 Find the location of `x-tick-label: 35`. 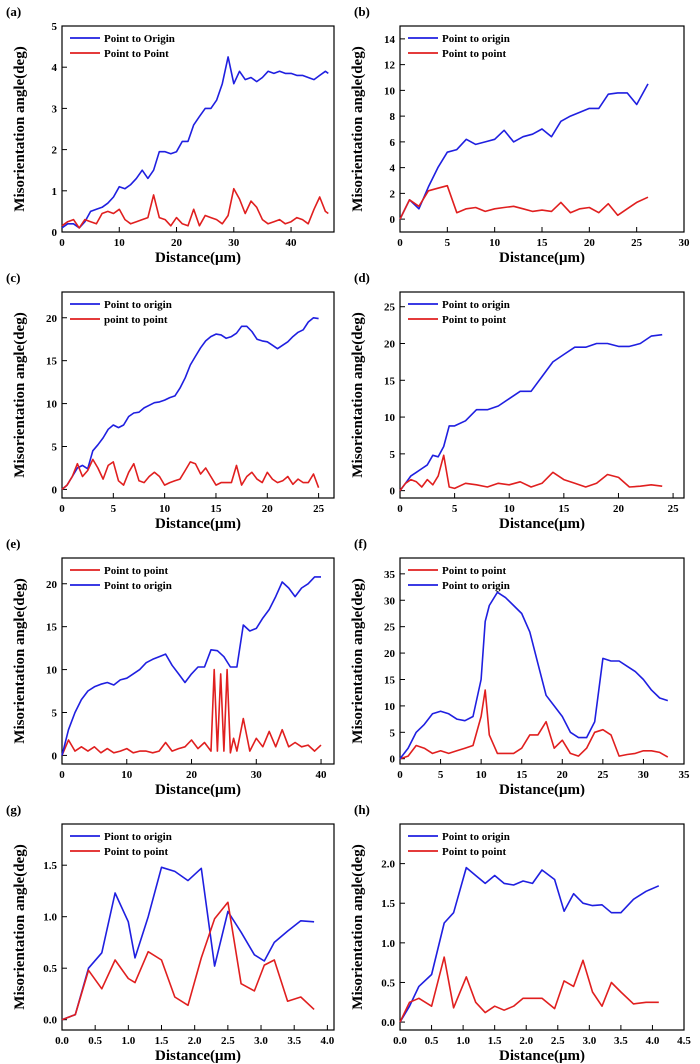

x-tick-label: 35 is located at coordinates (685, 775).